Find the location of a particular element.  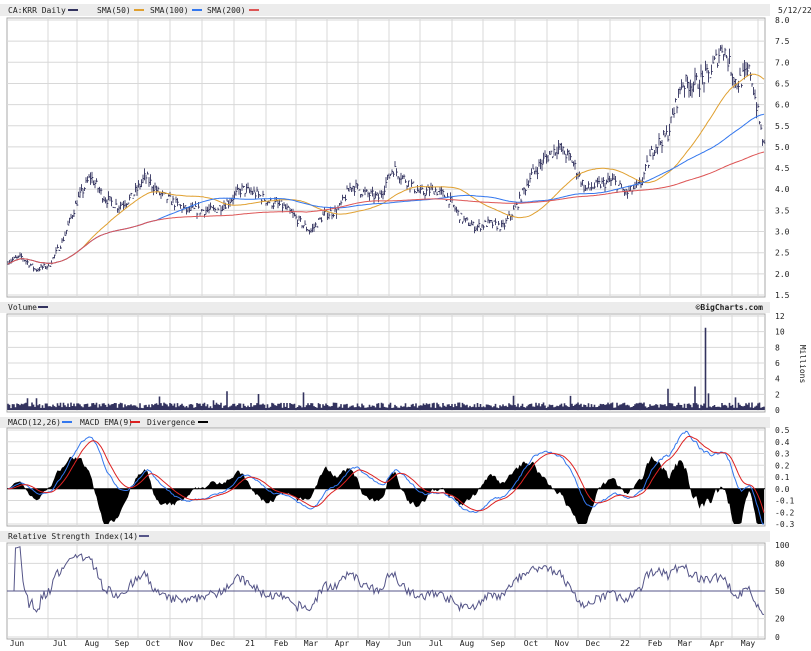

y-tick-label: 5.0 is located at coordinates (782, 147).